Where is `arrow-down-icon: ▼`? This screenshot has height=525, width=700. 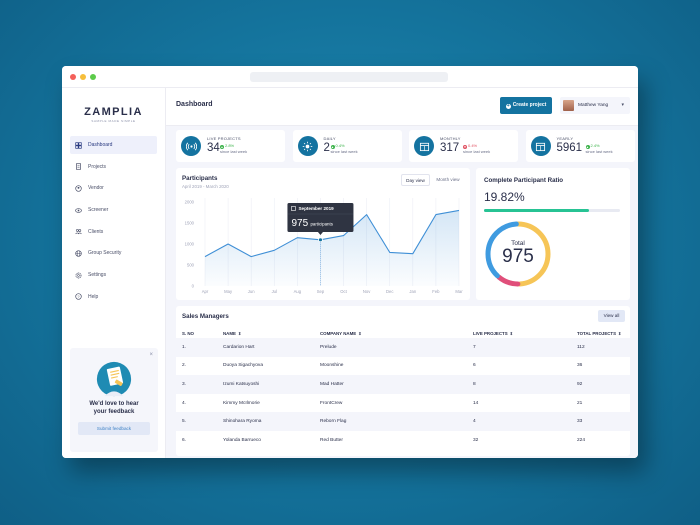 arrow-down-icon: ▼ is located at coordinates (465, 146).